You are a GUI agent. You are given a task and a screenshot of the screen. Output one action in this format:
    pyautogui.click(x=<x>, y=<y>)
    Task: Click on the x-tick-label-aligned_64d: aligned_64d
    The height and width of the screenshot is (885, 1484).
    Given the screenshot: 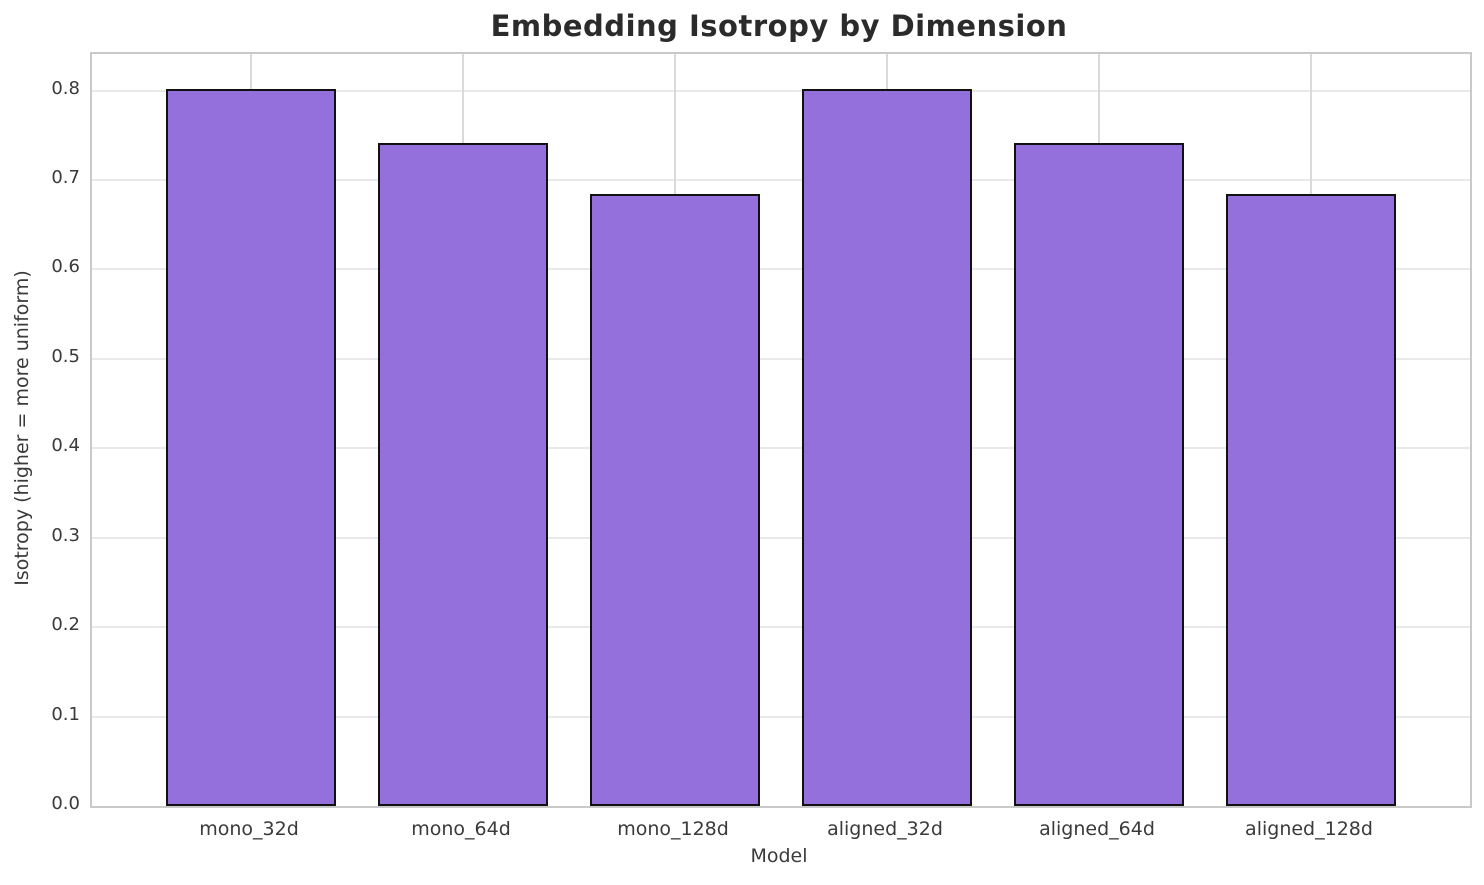 What is the action you would take?
    pyautogui.click(x=1097, y=829)
    